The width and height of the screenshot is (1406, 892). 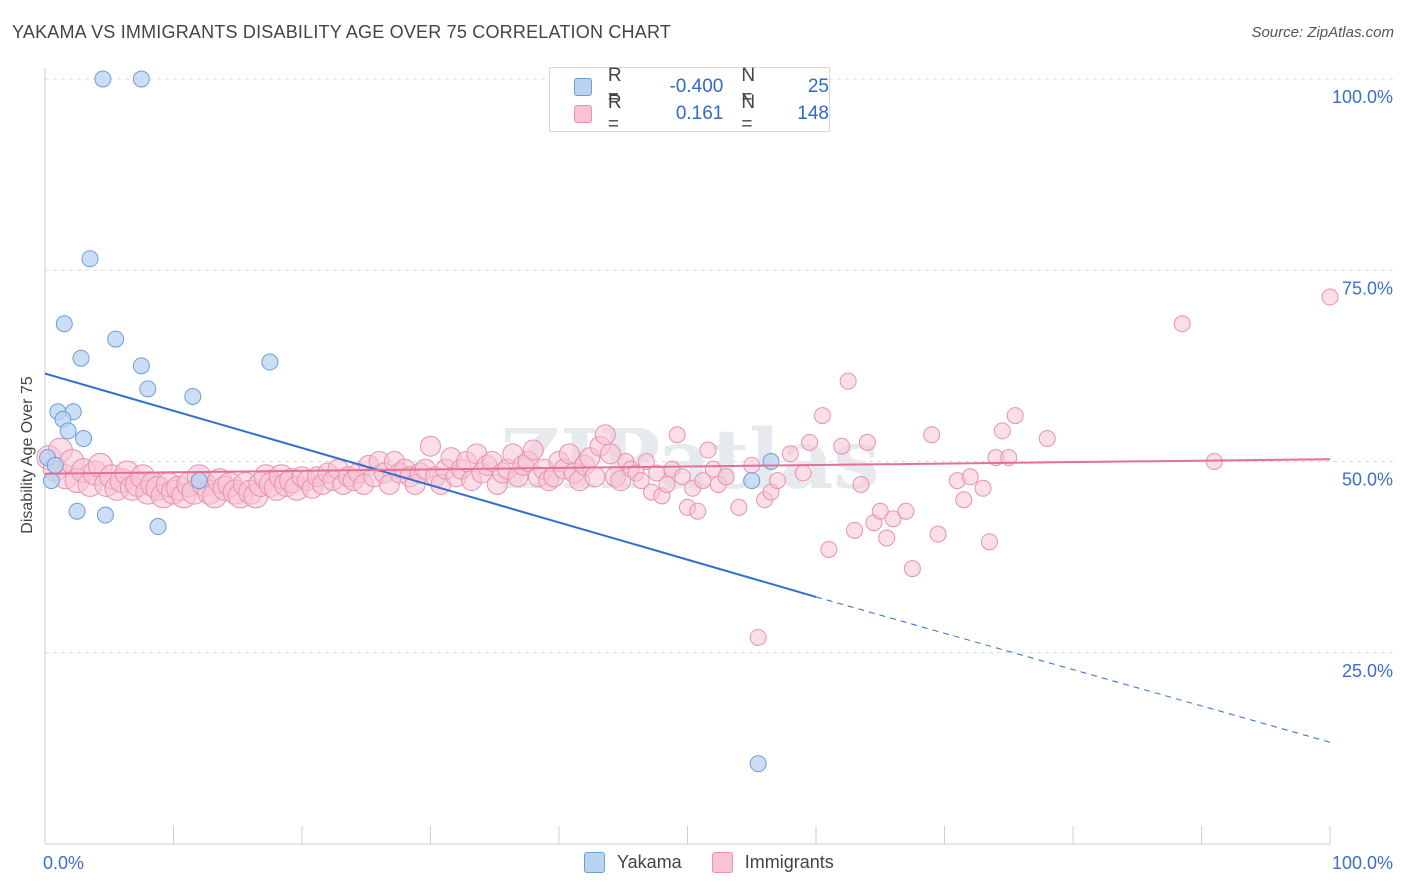 What do you see at coordinates (1362, 97) in the screenshot?
I see `y-tick-label: 100.0%` at bounding box center [1362, 97].